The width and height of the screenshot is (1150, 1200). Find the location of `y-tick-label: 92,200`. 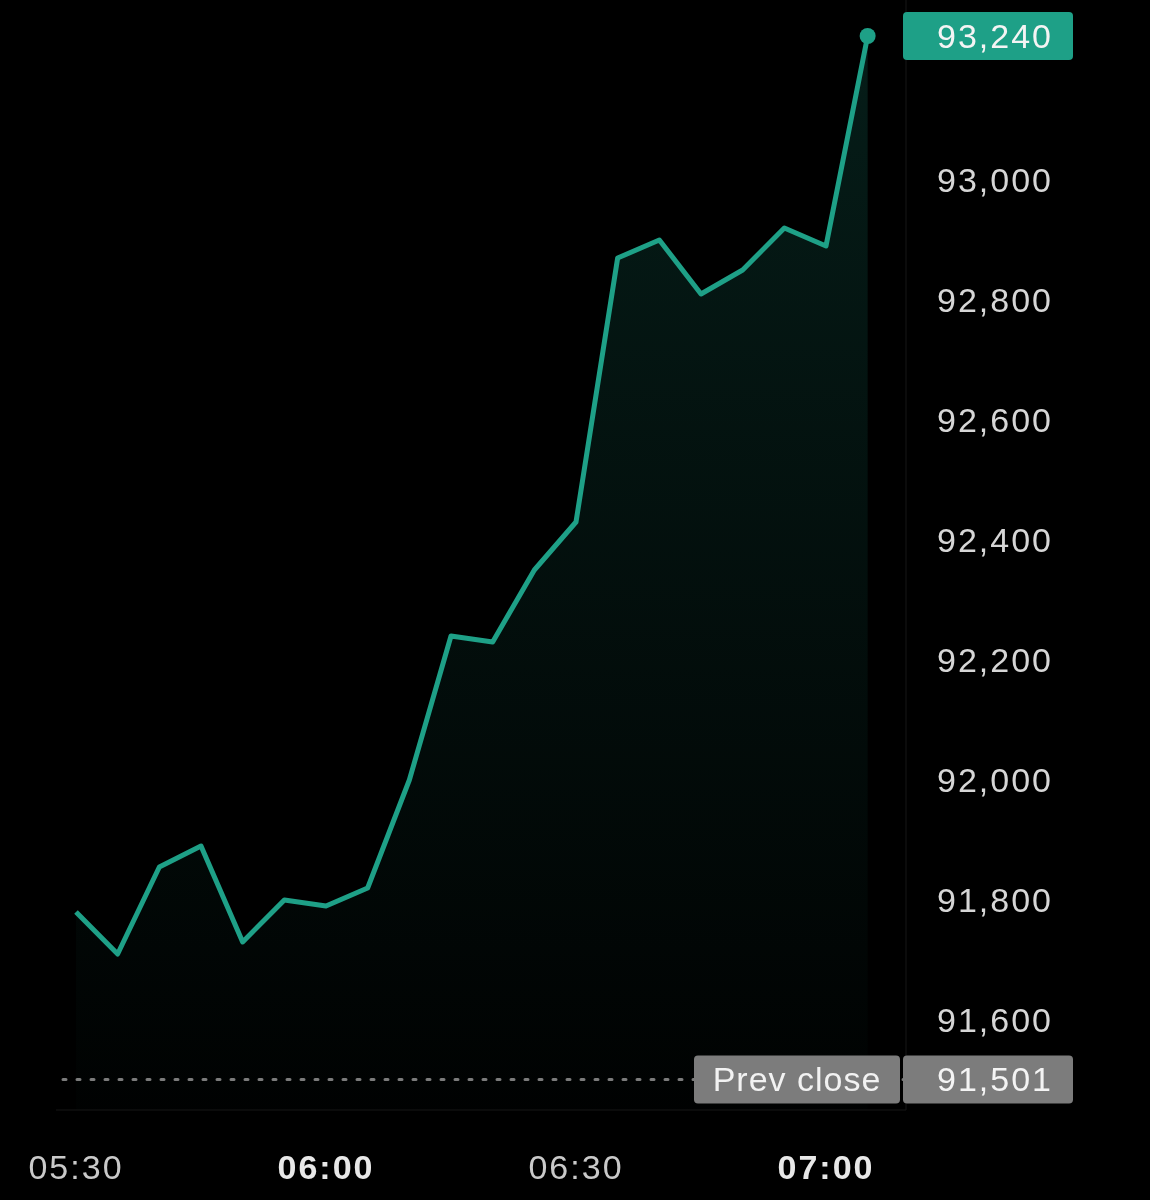

y-tick-label: 92,200 is located at coordinates (995, 660).